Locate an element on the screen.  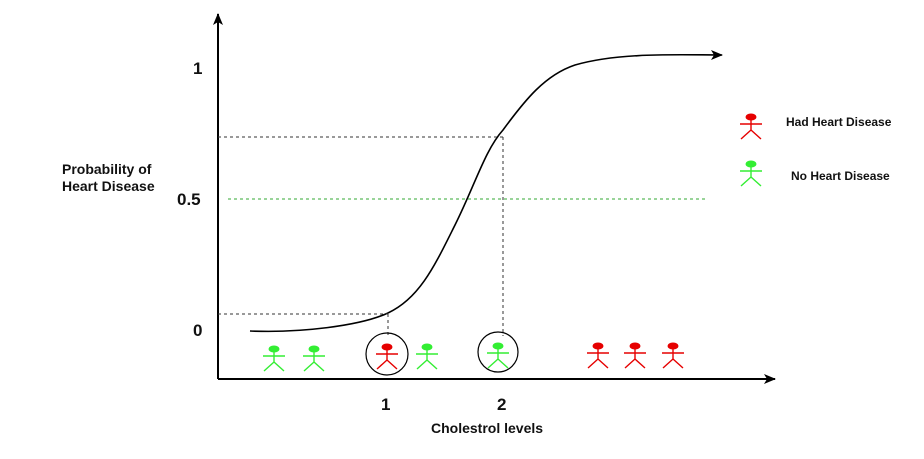
y-tick-1: 1 is located at coordinates (197, 68).